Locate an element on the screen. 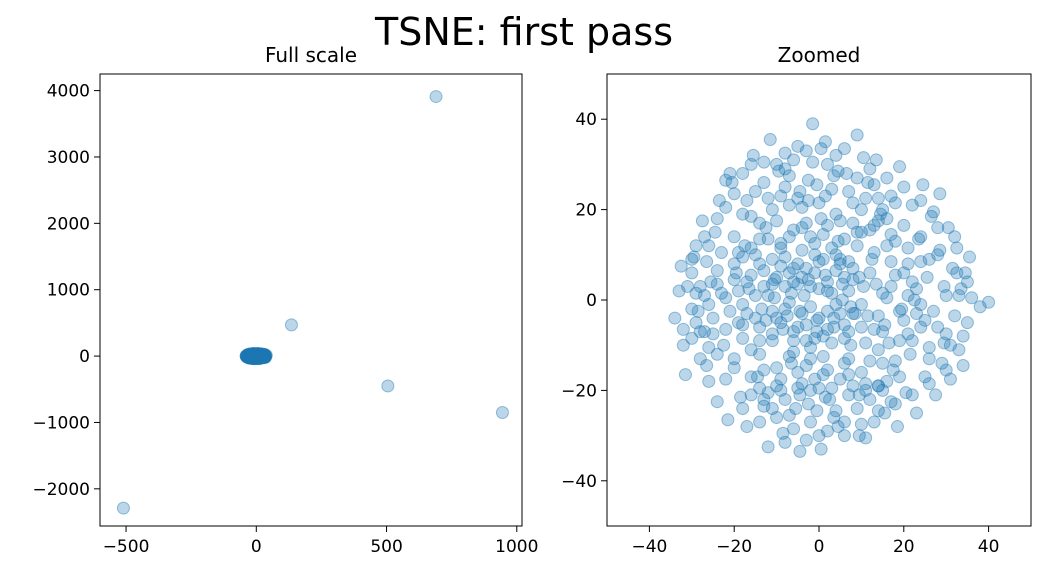 This screenshot has height=577, width=1048. y-axis-zoomed: −40 −20 0 20 40 is located at coordinates (584, 301).